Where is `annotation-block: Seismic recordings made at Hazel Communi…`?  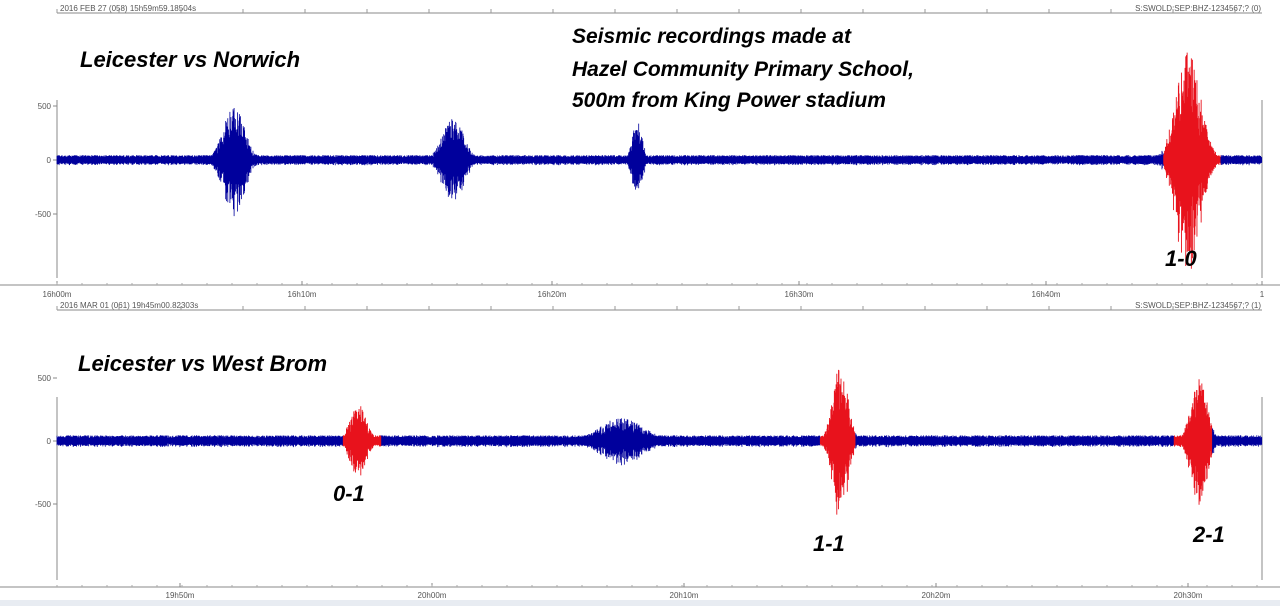
annotation-block: Seismic recordings made at Hazel Communi… is located at coordinates (743, 68).